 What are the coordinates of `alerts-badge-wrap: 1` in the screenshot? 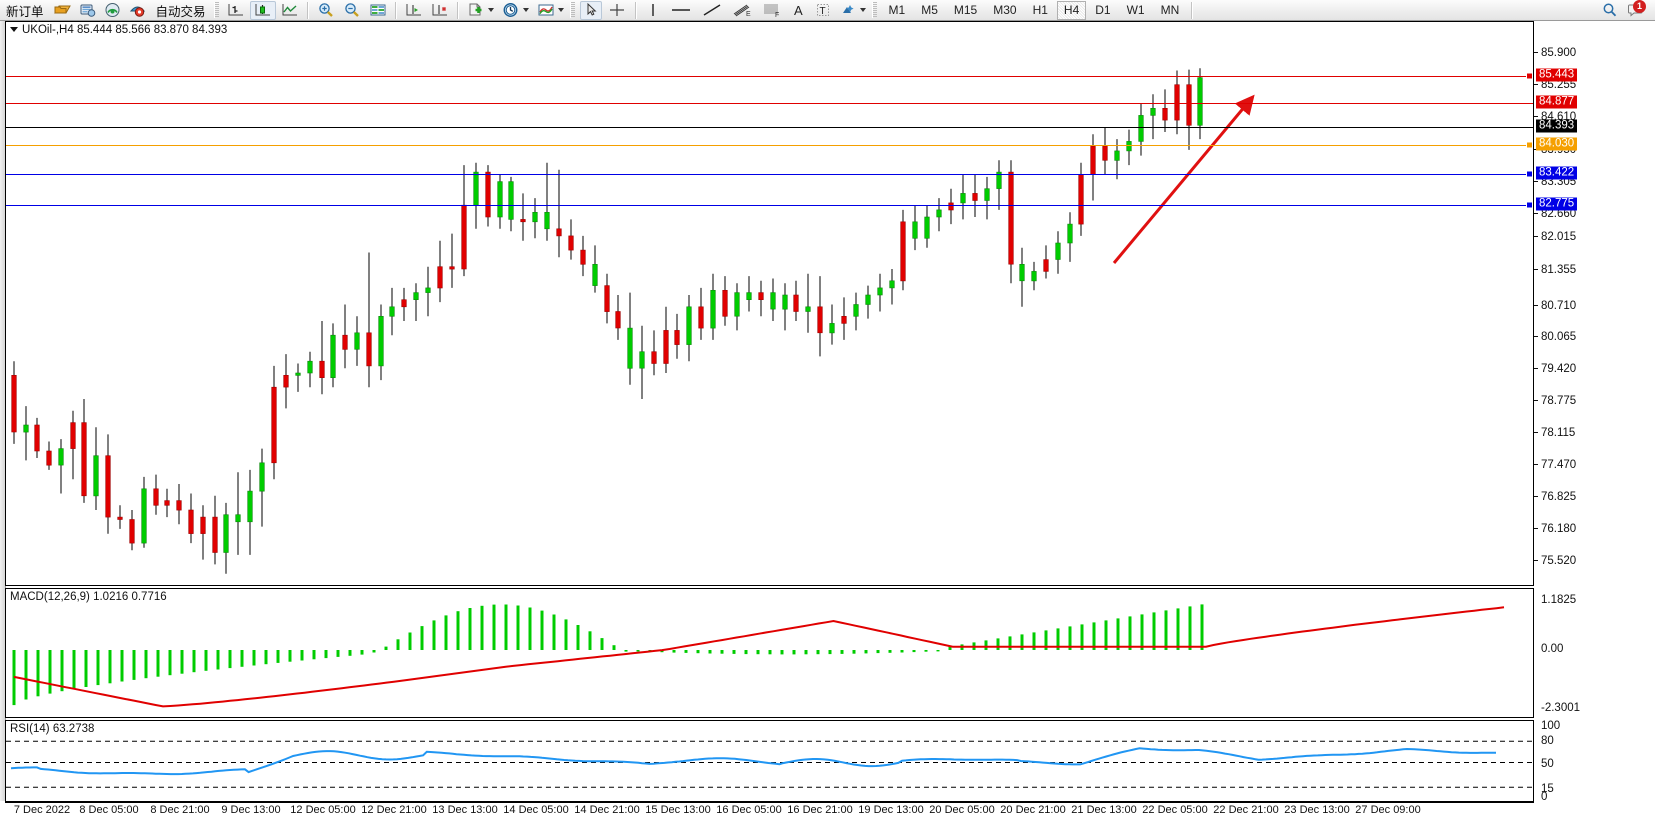 It's located at (1636, 9).